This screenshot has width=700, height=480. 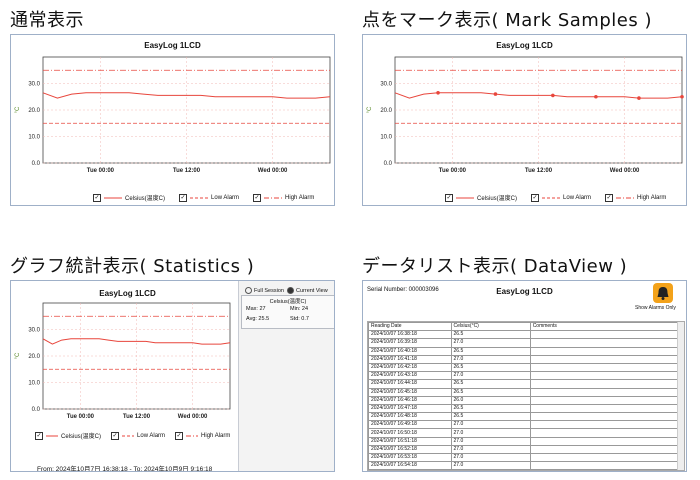 I want to click on table-row: 2024/10/07 16:49:18 27.0, so click(x=526, y=425).